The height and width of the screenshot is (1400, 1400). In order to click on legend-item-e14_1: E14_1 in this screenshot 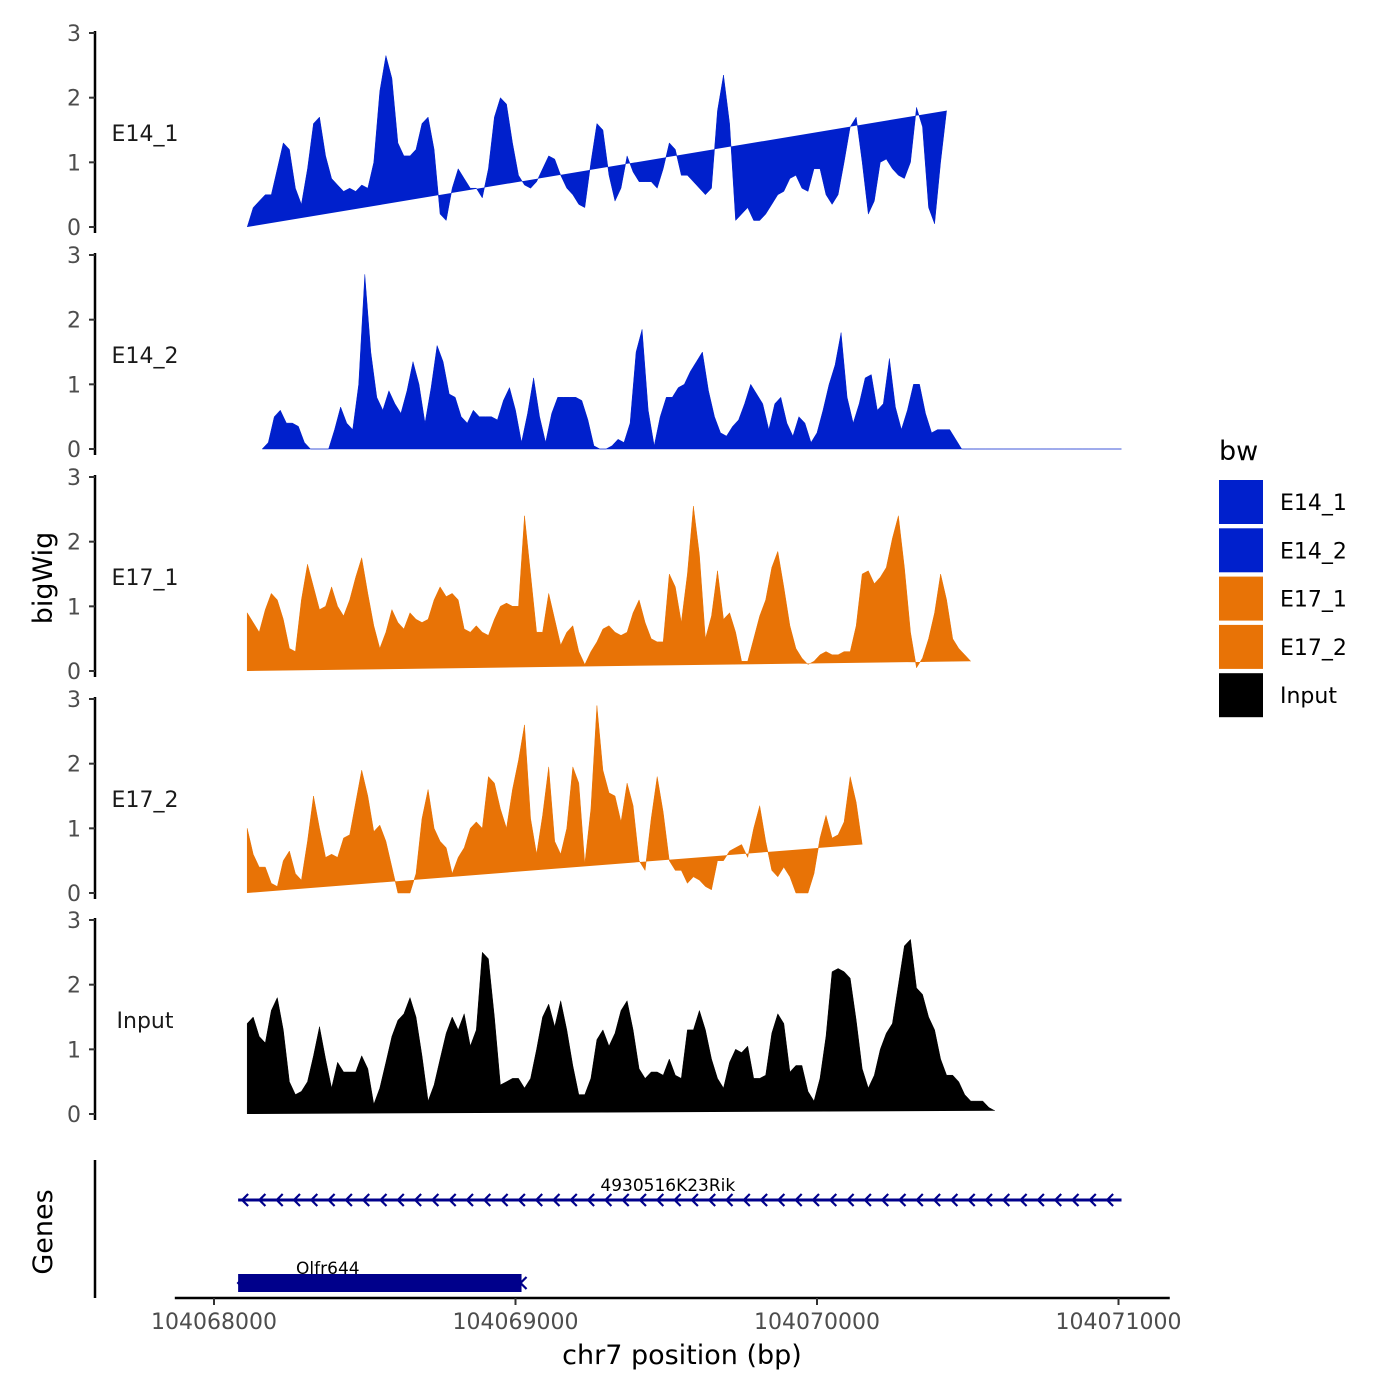, I will do `click(1283, 502)`.